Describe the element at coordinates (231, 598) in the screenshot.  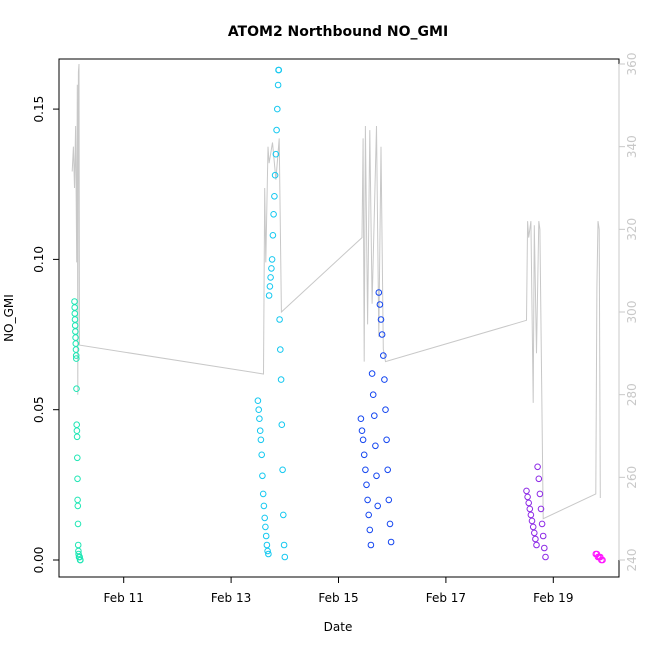
I see `x-tick-label: Feb 13` at that location.